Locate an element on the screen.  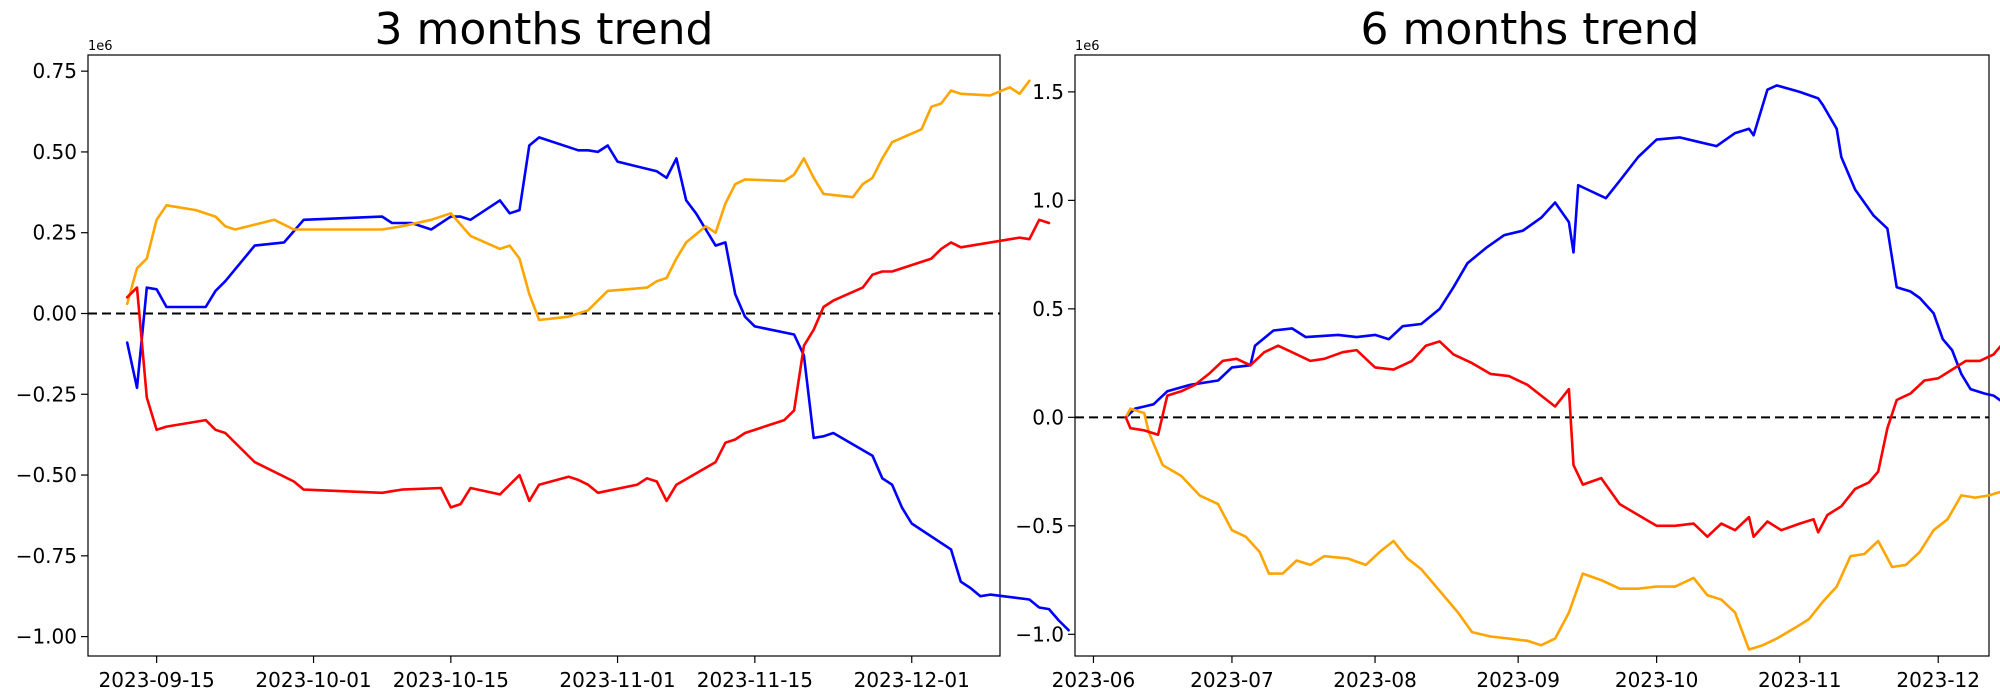
x-tick-label: 2023-07 is located at coordinates (1232, 680).